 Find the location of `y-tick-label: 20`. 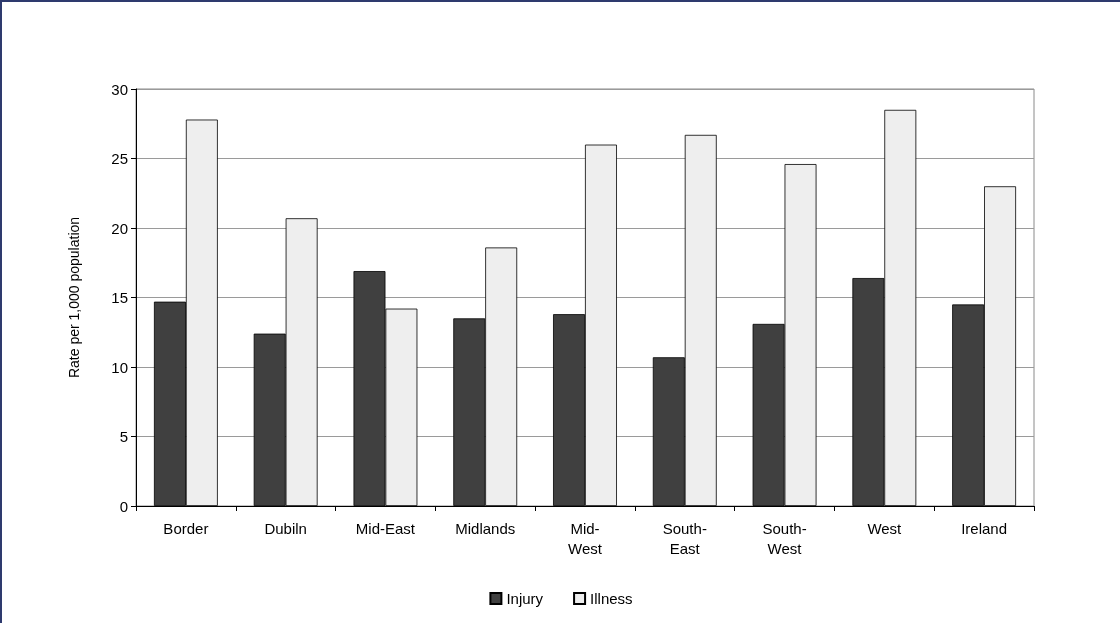

y-tick-label: 20 is located at coordinates (119, 228).